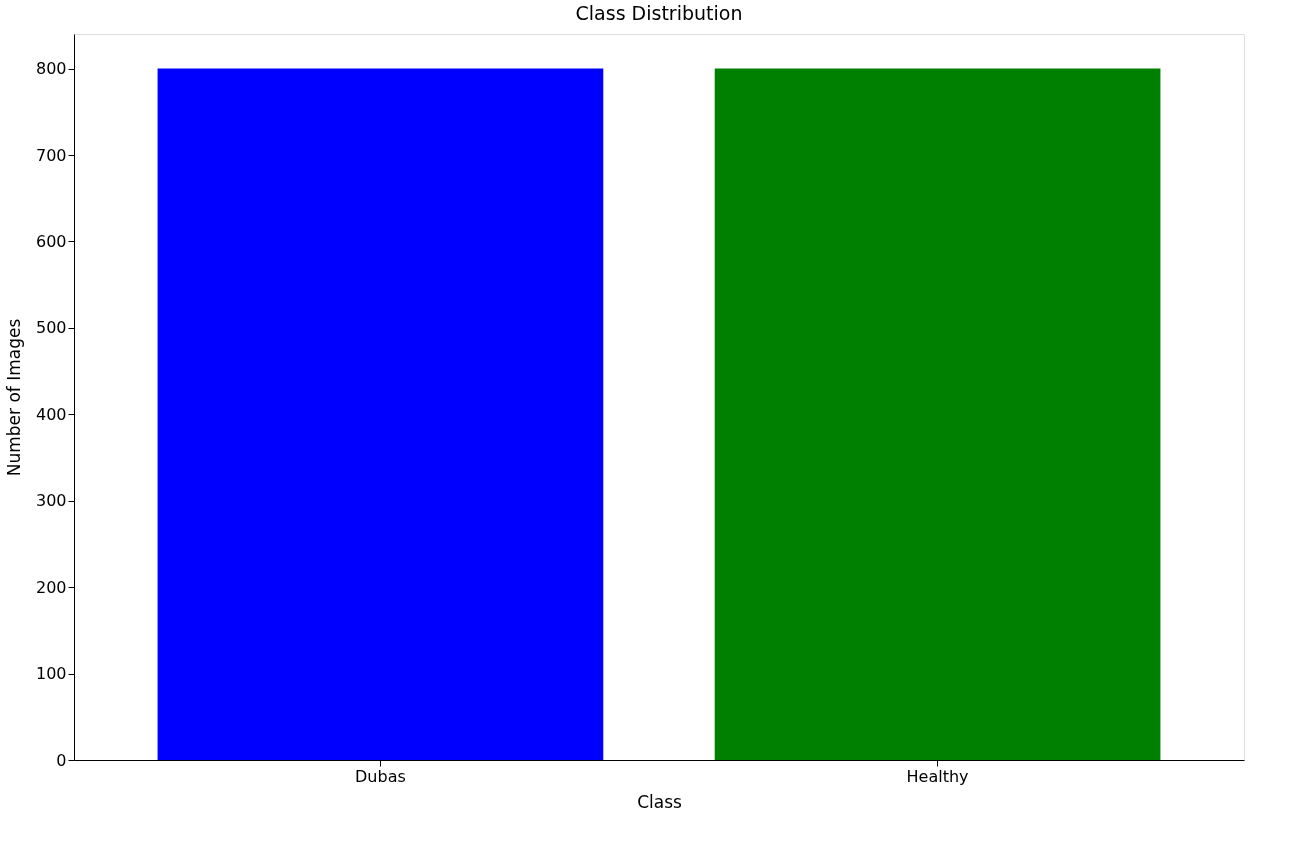 The image size is (1299, 858). I want to click on y-tick-label: 500, so click(51, 328).